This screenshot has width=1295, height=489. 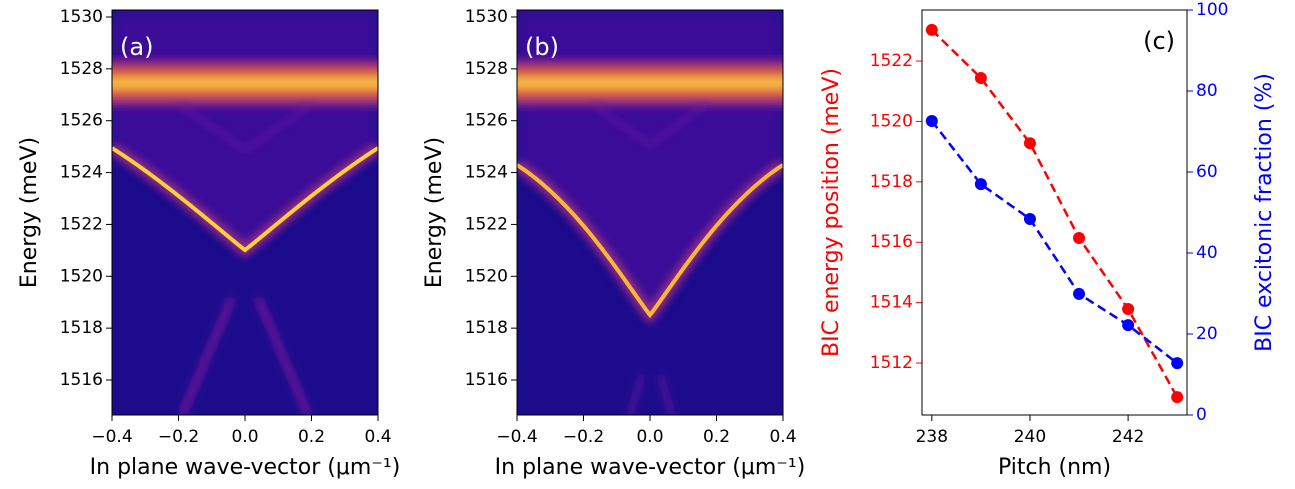 I want to click on x-tick-label: 238, so click(x=932, y=437).